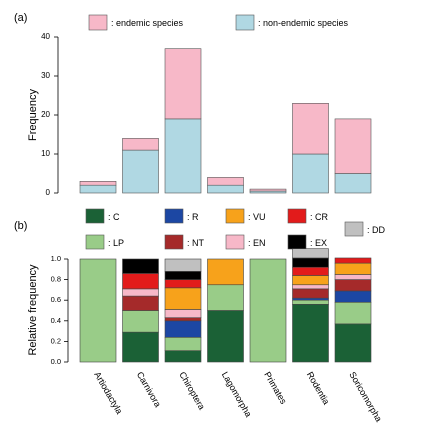 The height and width of the screenshot is (433, 434). What do you see at coordinates (310, 333) in the screenshot?
I see `stack-rodentia-c` at bounding box center [310, 333].